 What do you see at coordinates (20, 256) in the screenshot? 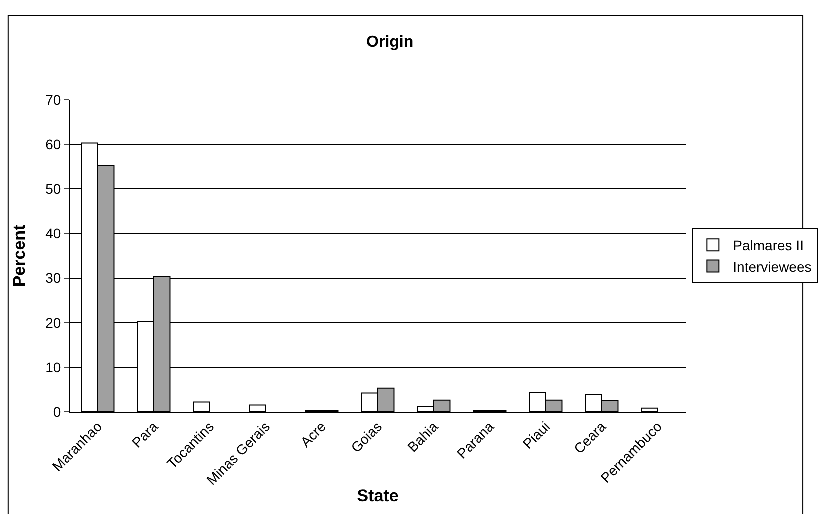
I see `y-axis-title: Percent` at bounding box center [20, 256].